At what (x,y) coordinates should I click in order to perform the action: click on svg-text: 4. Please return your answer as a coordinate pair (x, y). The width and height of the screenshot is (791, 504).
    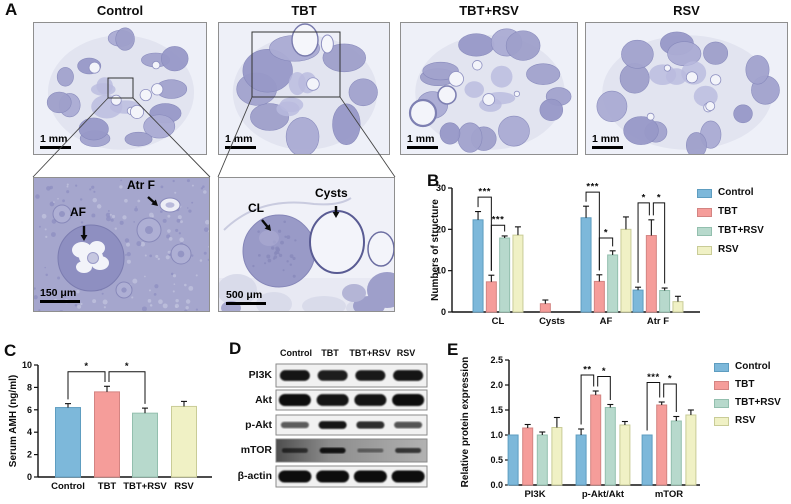
    Looking at the image, I should click on (29, 432).